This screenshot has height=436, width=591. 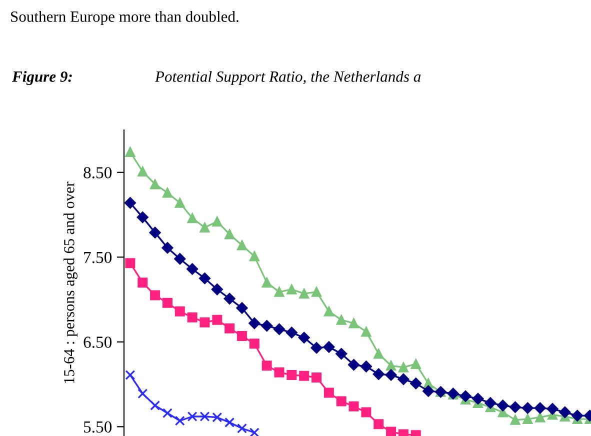 What do you see at coordinates (98, 427) in the screenshot?
I see `y-tick-label: 5.50` at bounding box center [98, 427].